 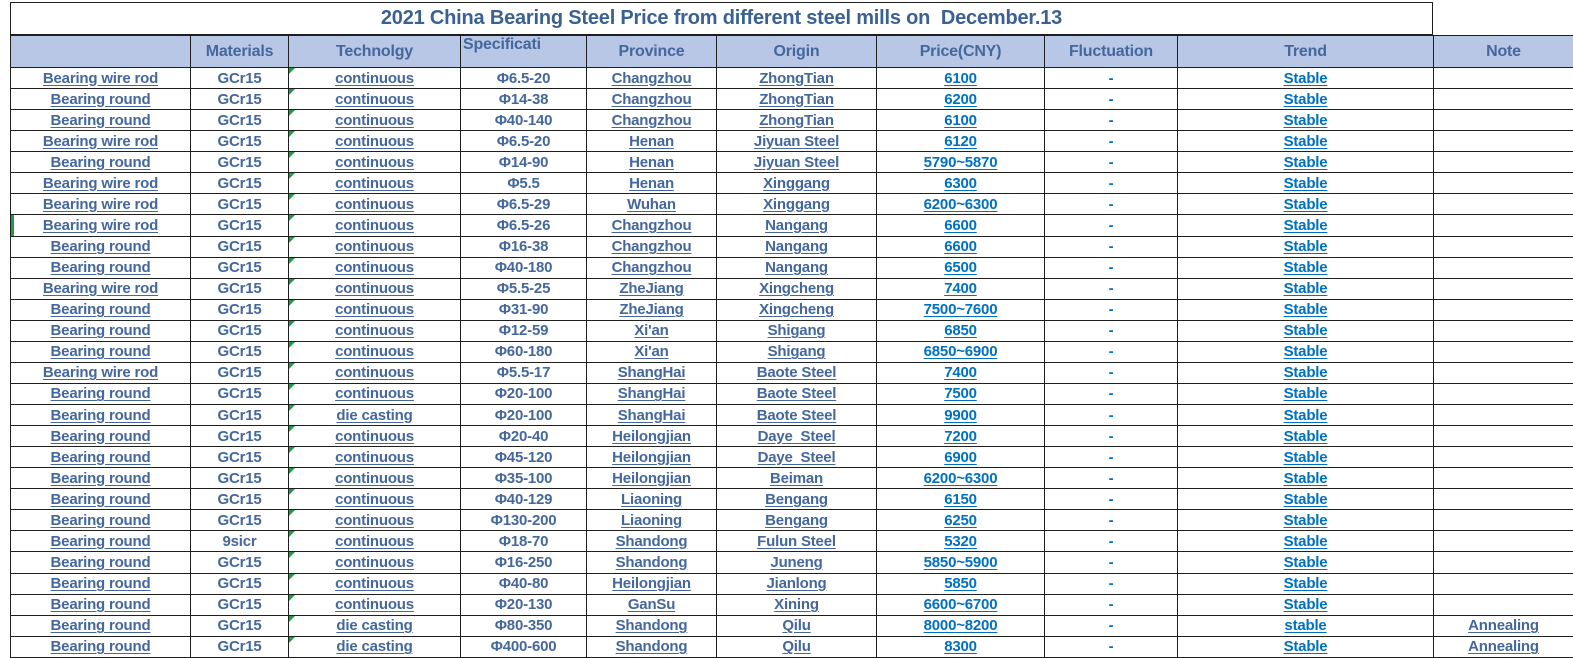 I want to click on cell-province: Henan, so click(x=652, y=142).